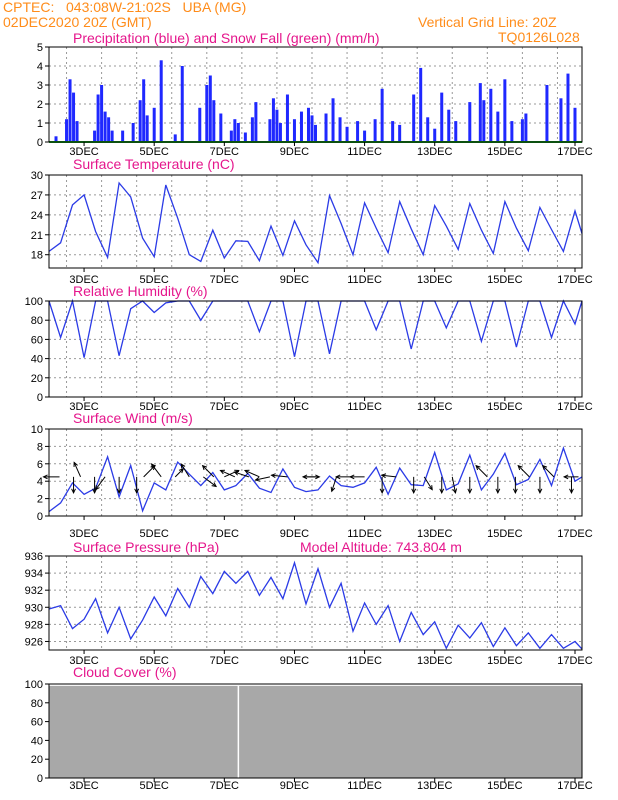 The image size is (618, 800). What do you see at coordinates (34, 625) in the screenshot?
I see `y-tick-label: 928` at bounding box center [34, 625].